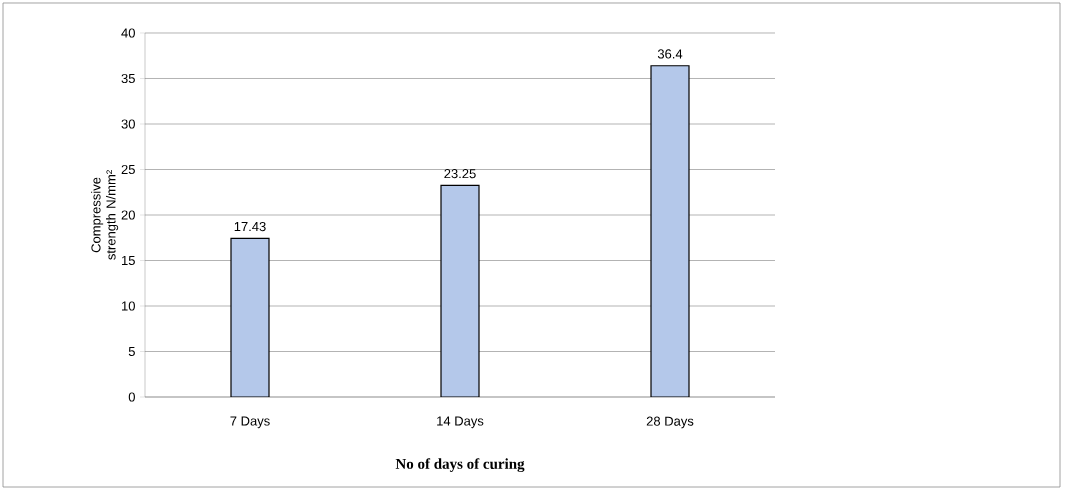 The width and height of the screenshot is (1070, 490). Describe the element at coordinates (128, 169) in the screenshot. I see `y-tick-label: 25` at that location.